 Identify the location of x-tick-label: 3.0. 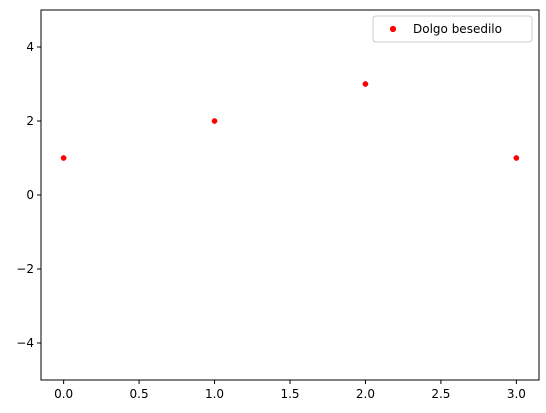
(516, 394).